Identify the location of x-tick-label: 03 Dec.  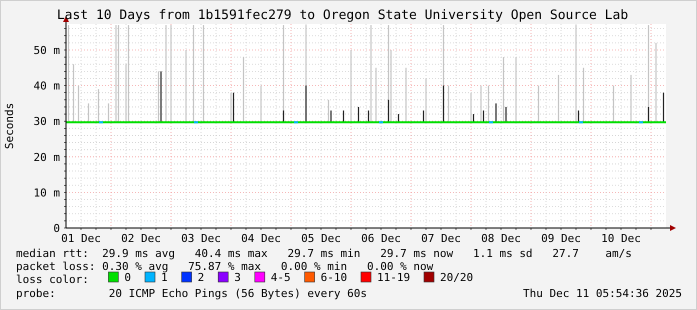
(201, 238).